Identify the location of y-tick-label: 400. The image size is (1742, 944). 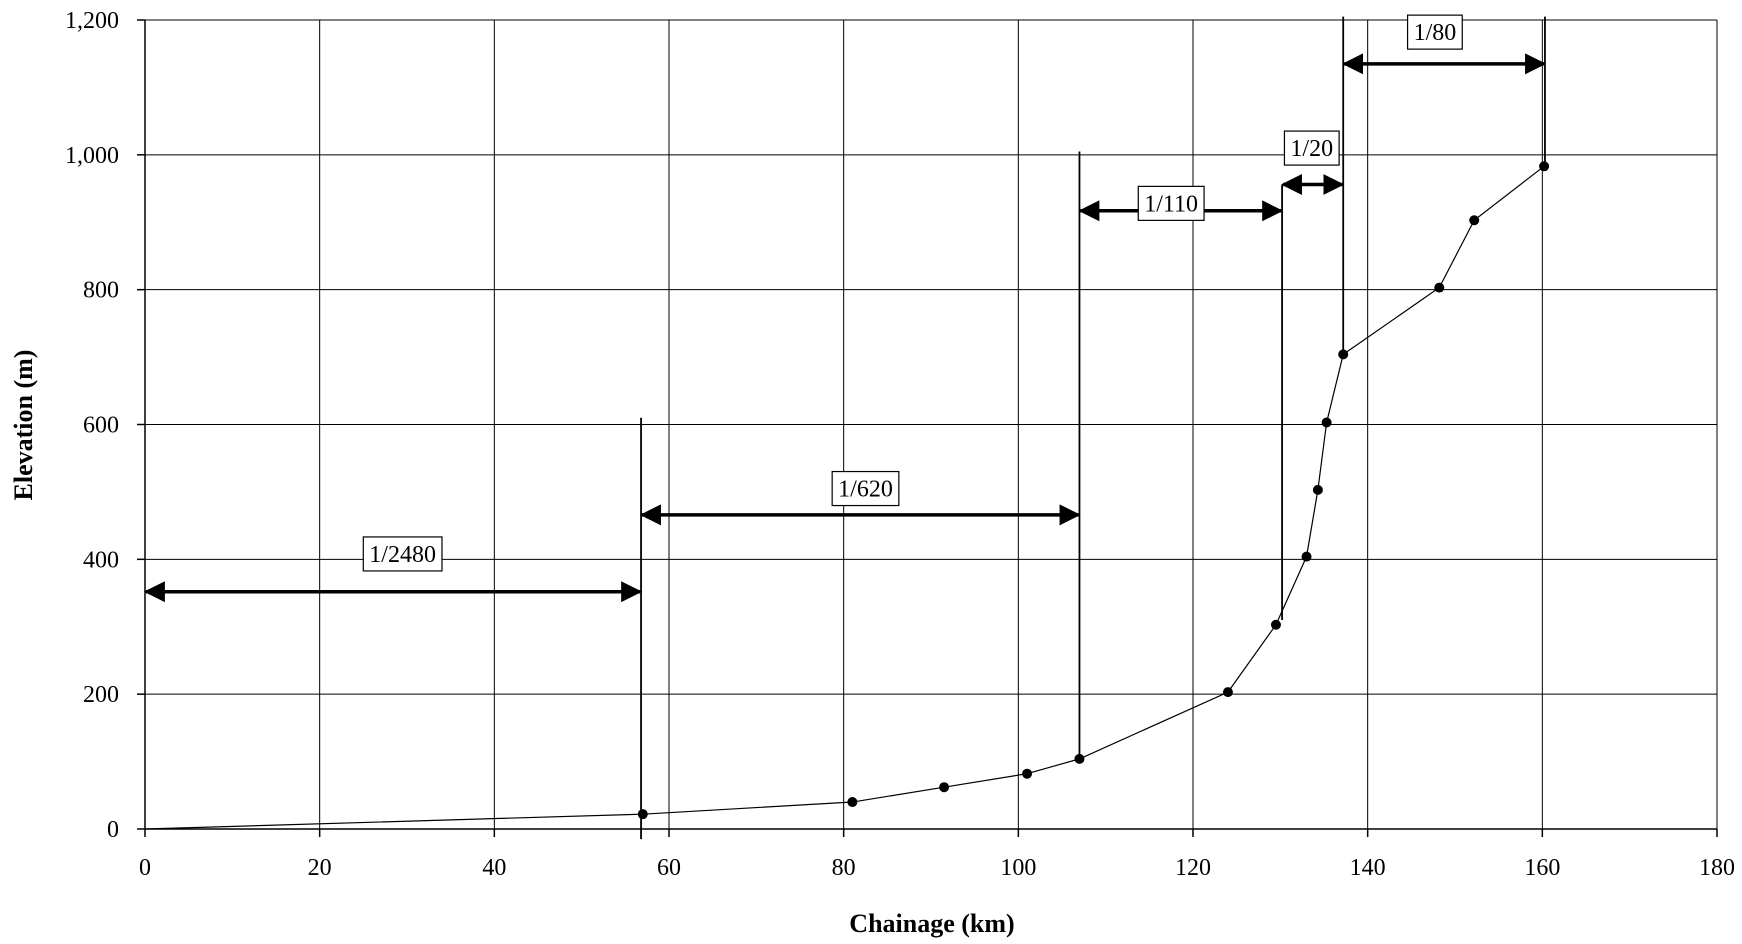
(101, 560).